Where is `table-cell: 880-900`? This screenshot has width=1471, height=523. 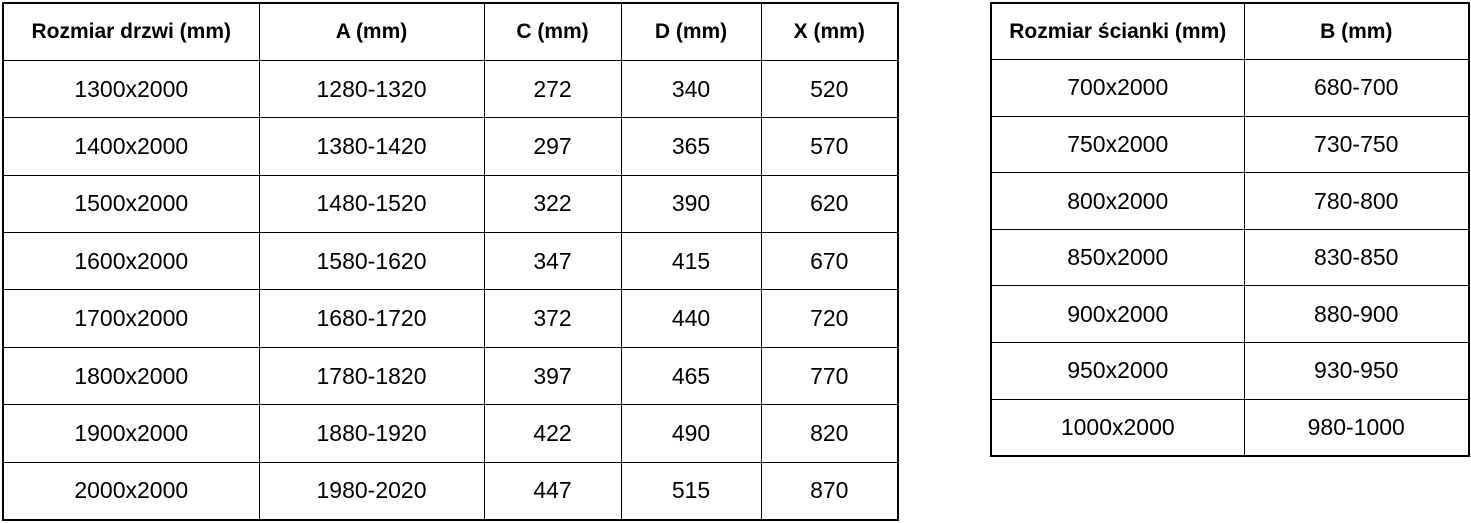 table-cell: 880-900 is located at coordinates (1356, 314).